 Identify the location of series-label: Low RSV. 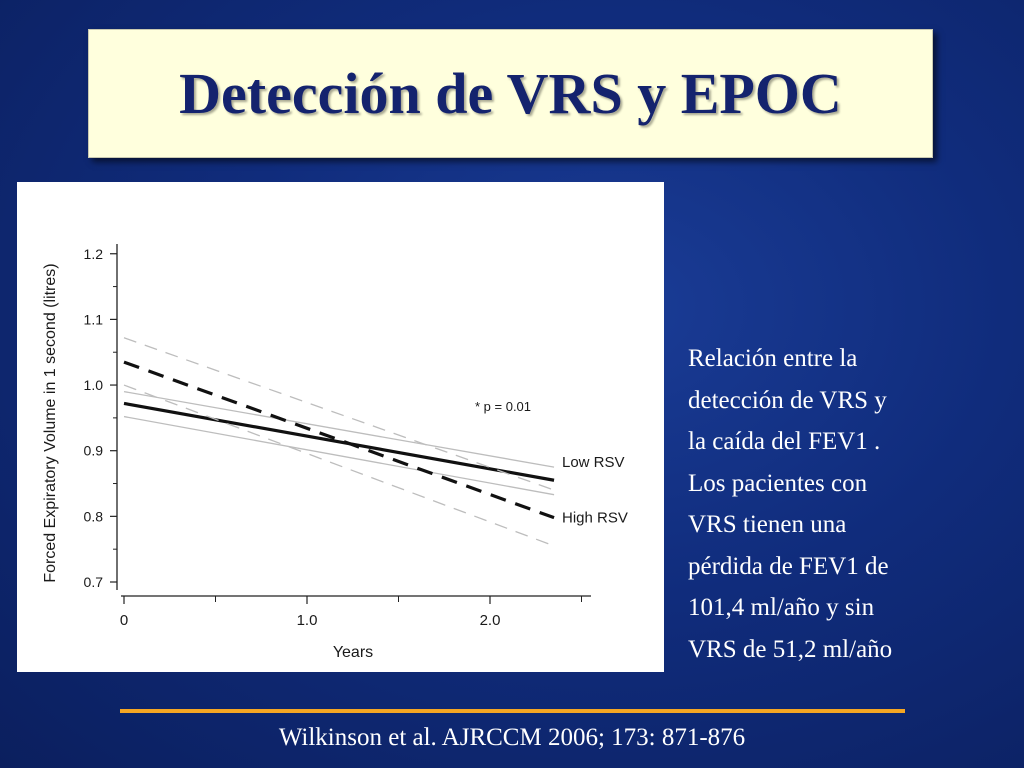
(593, 462).